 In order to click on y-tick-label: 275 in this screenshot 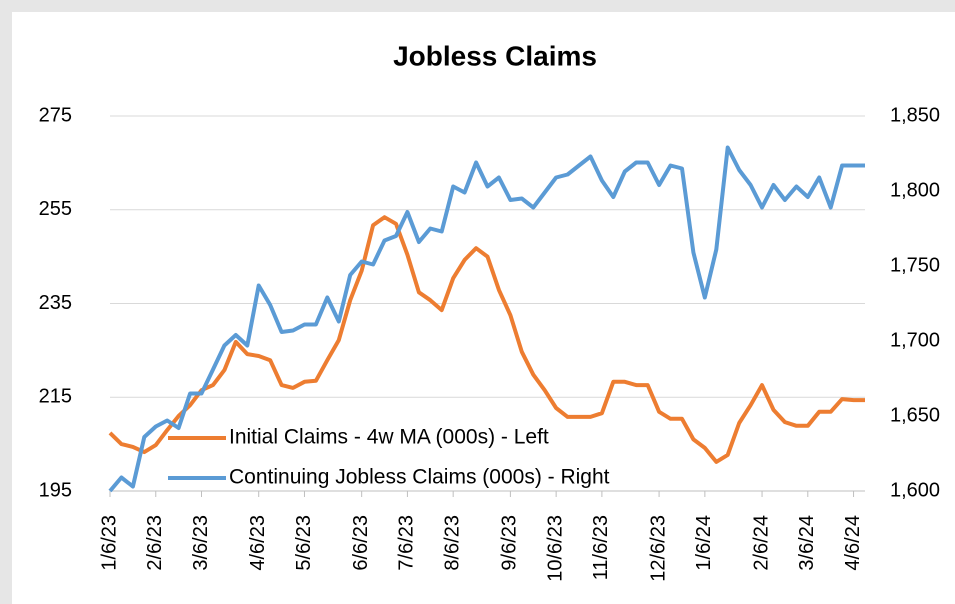, I will do `click(55, 115)`.